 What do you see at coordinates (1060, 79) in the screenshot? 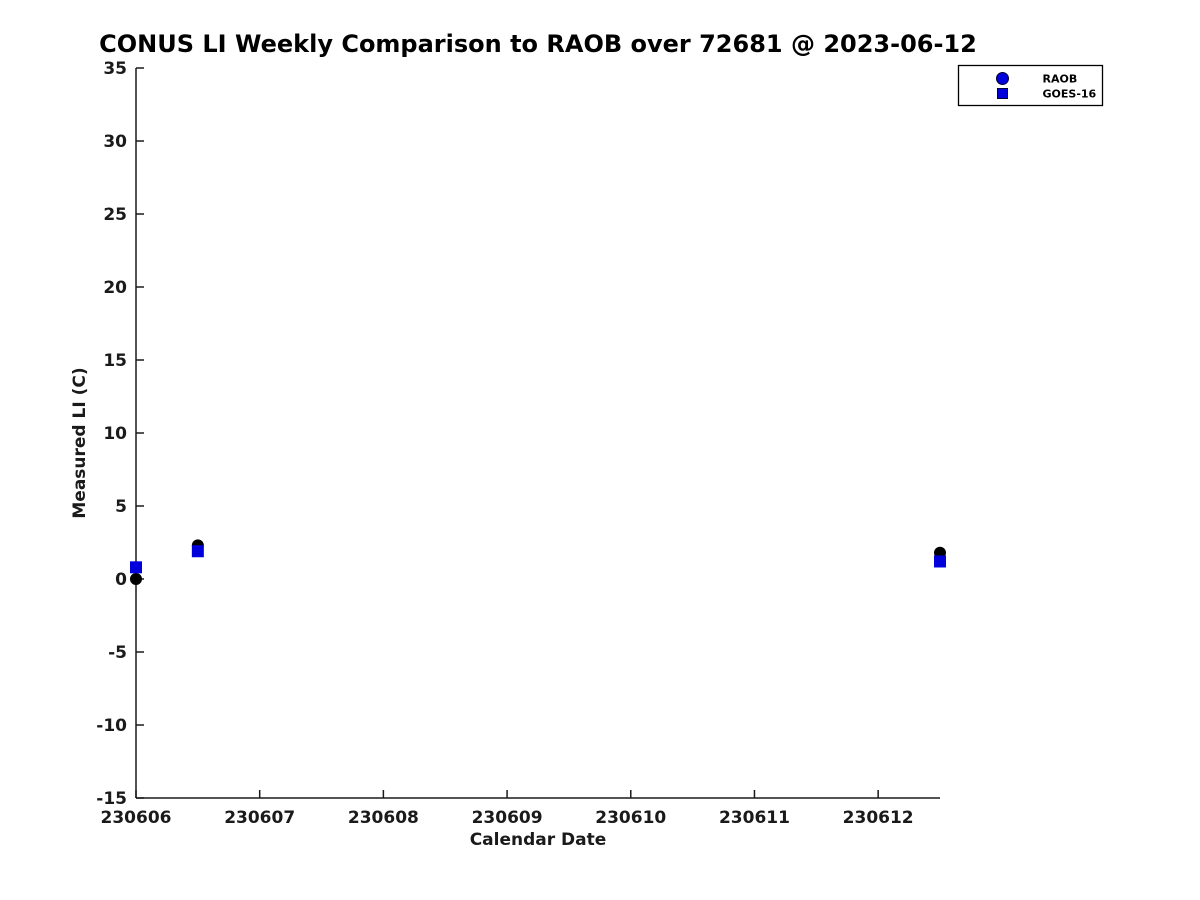
I see `legend-raob-label: RAOB` at bounding box center [1060, 79].